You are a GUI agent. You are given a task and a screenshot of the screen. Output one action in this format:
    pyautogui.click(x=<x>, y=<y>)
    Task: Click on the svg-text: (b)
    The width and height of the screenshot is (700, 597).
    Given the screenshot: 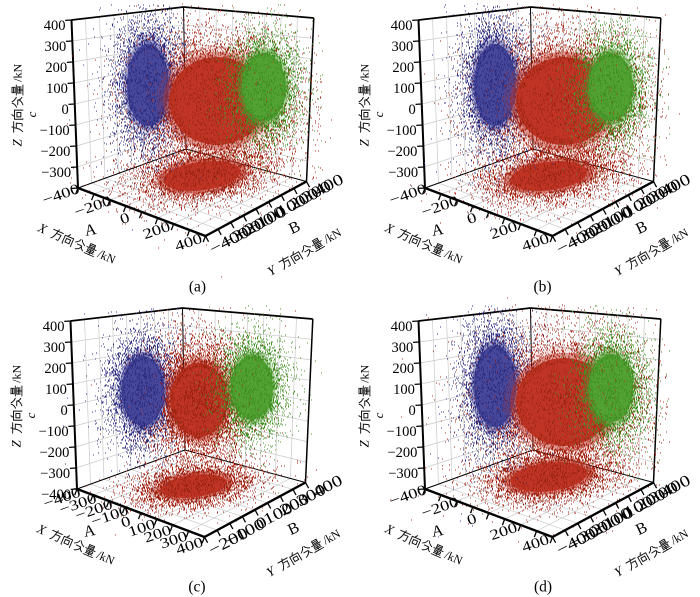 What is the action you would take?
    pyautogui.click(x=542, y=287)
    